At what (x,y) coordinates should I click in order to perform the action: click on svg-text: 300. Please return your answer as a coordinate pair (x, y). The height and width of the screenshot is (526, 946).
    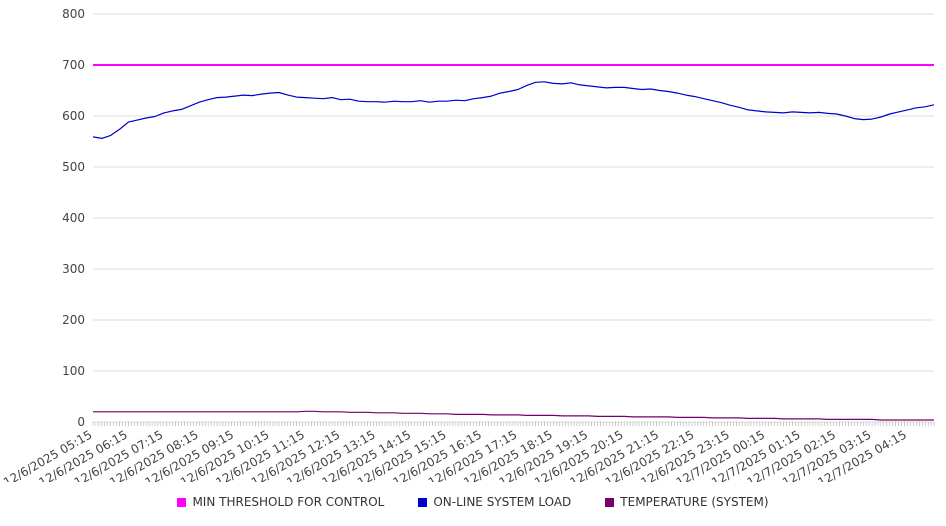
    Looking at the image, I should click on (73, 269).